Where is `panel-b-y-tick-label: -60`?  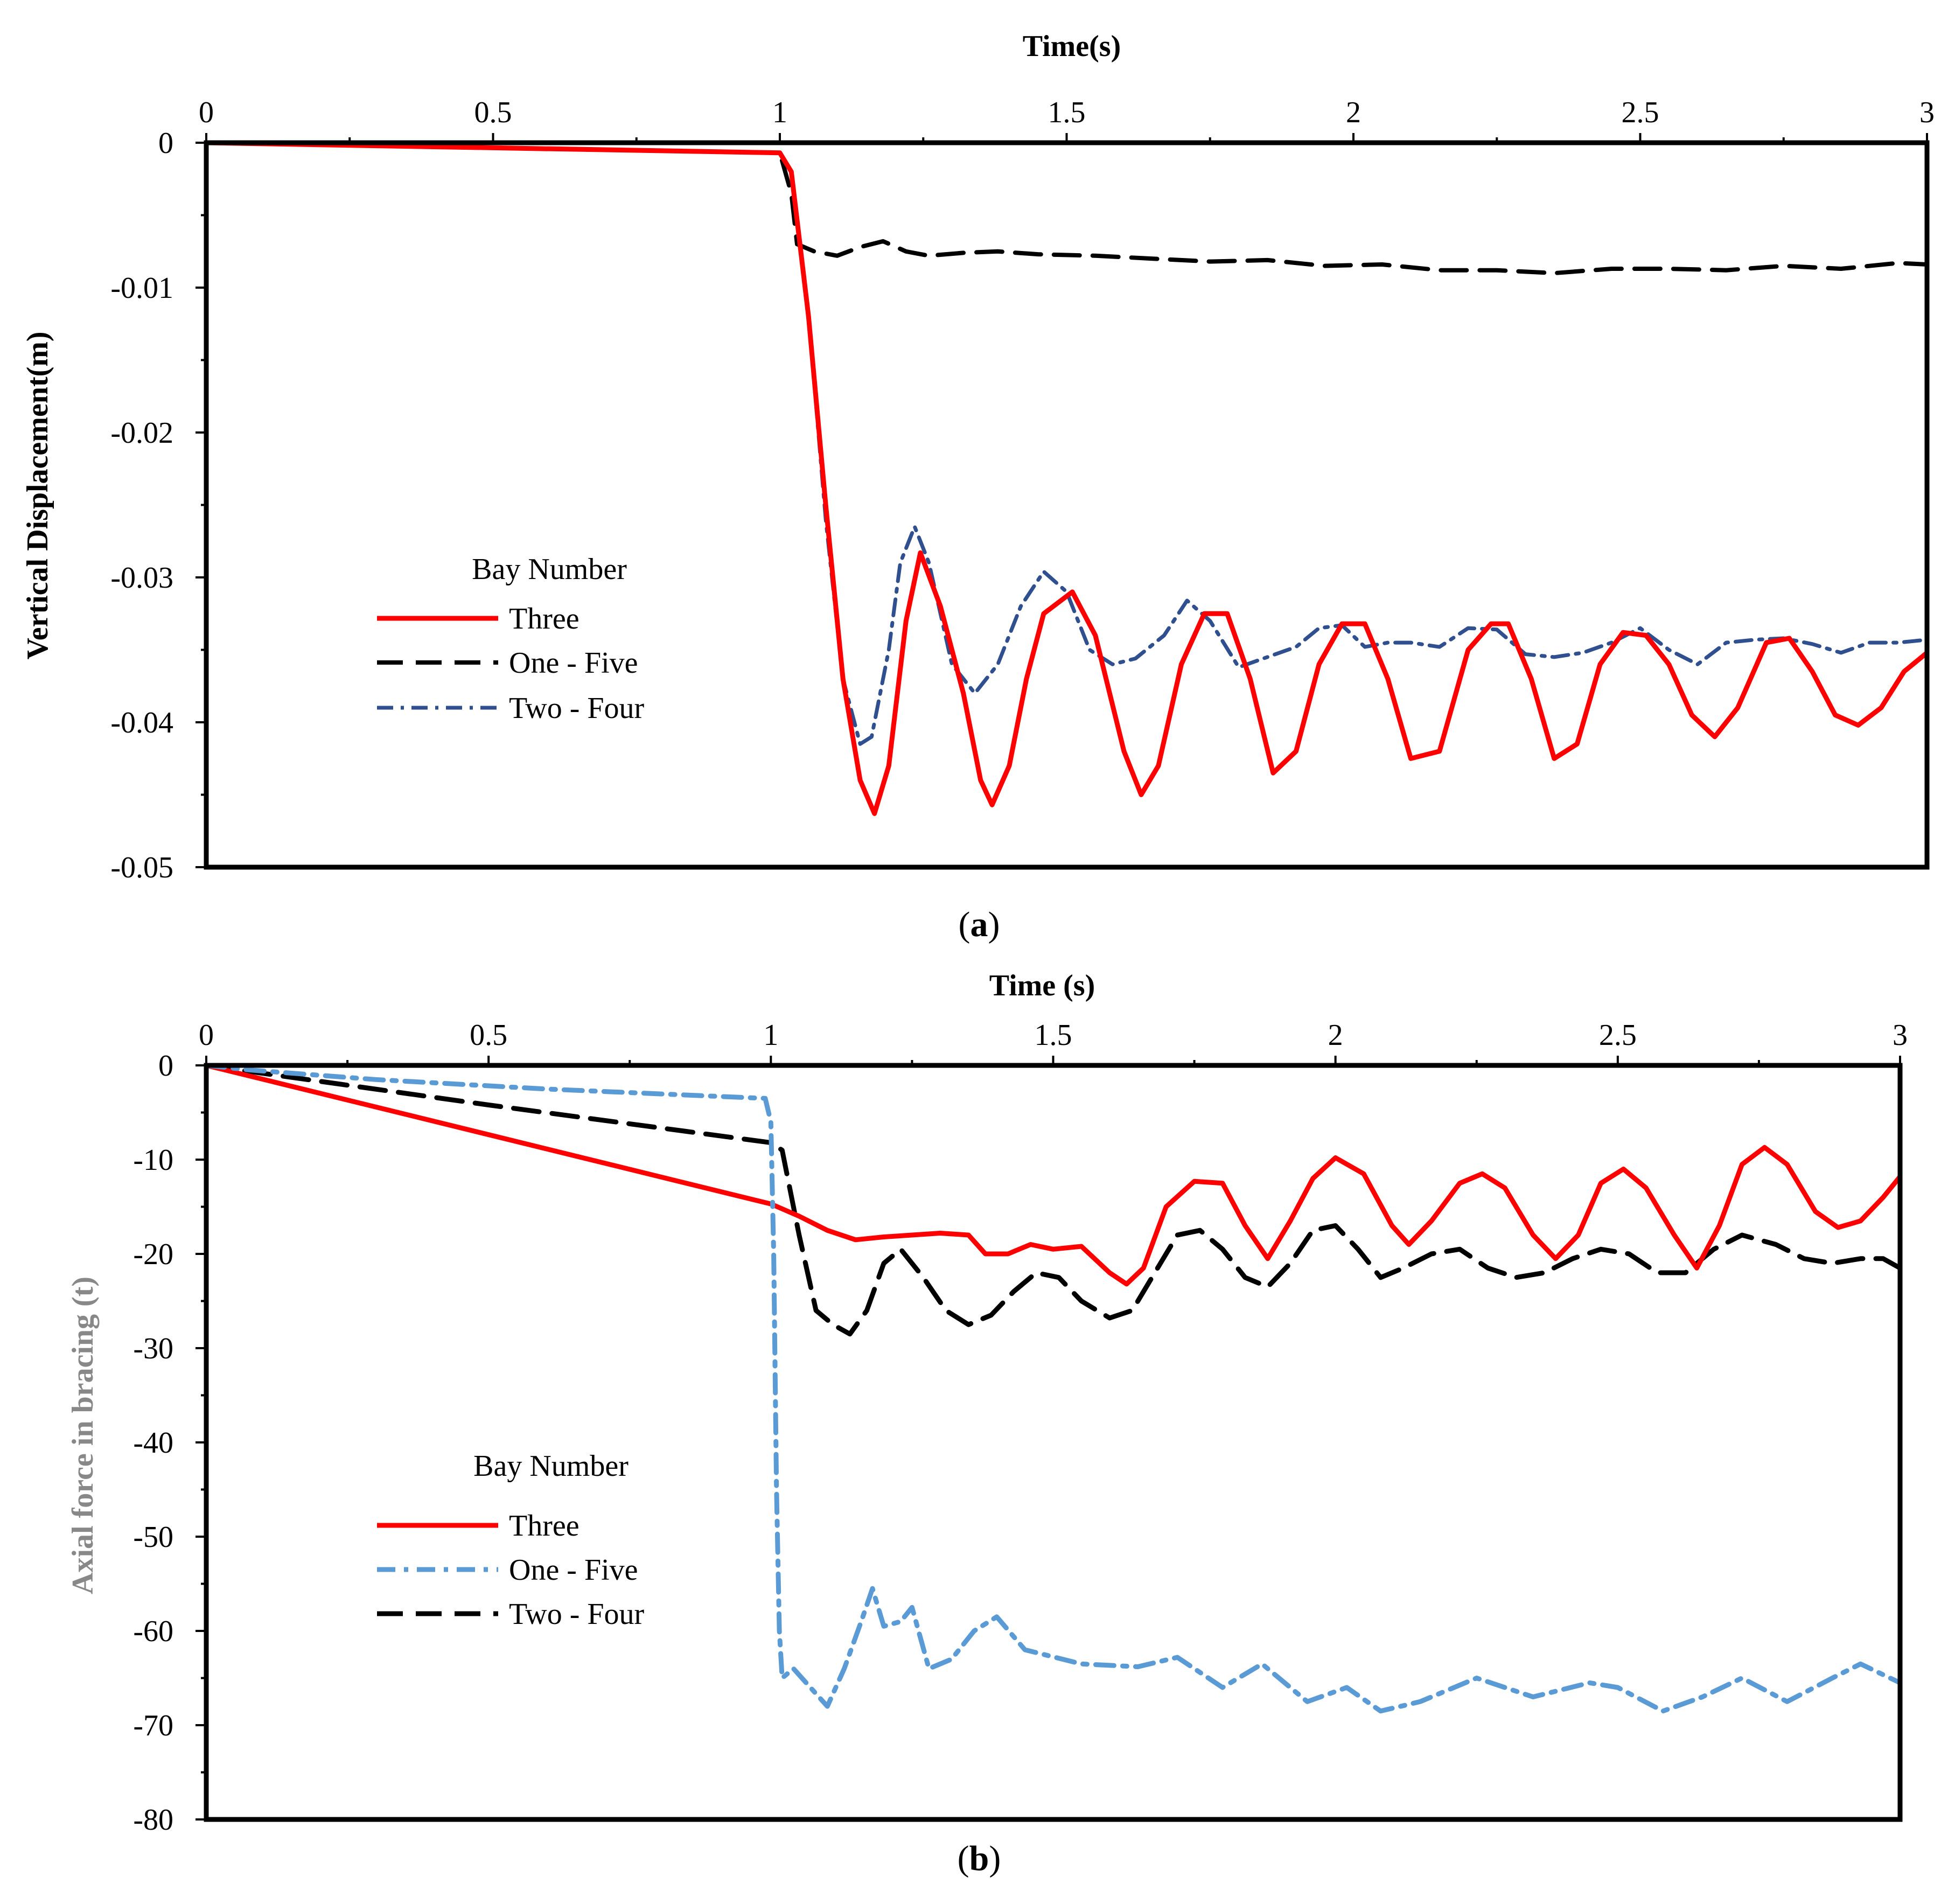 panel-b-y-tick-label: -60 is located at coordinates (153, 1632).